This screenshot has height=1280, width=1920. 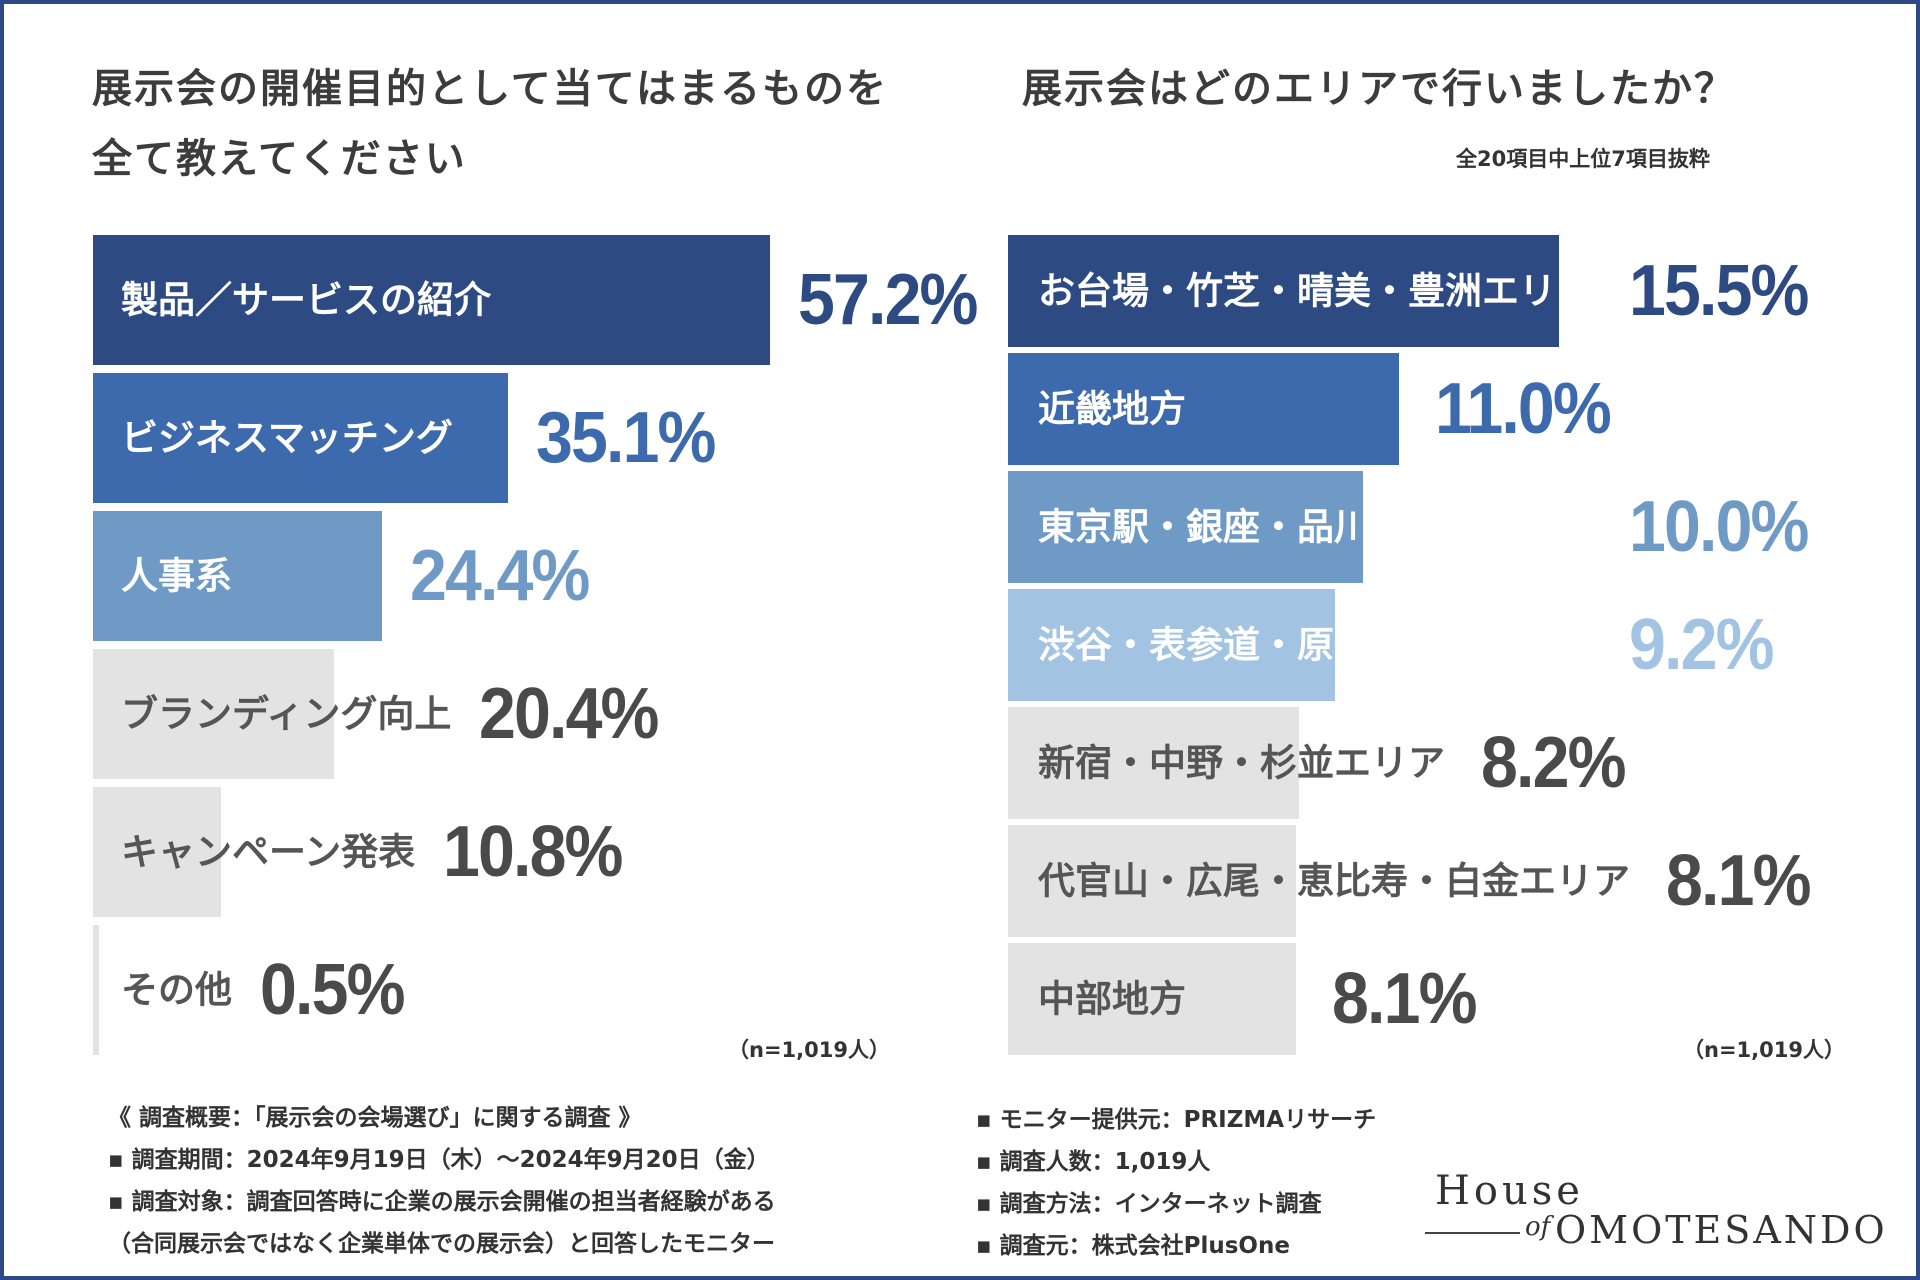 What do you see at coordinates (442, 1202) in the screenshot?
I see `survey-target: ▪ 調査対象：調査回答時に企業の展示会開催の担当者経験がある` at bounding box center [442, 1202].